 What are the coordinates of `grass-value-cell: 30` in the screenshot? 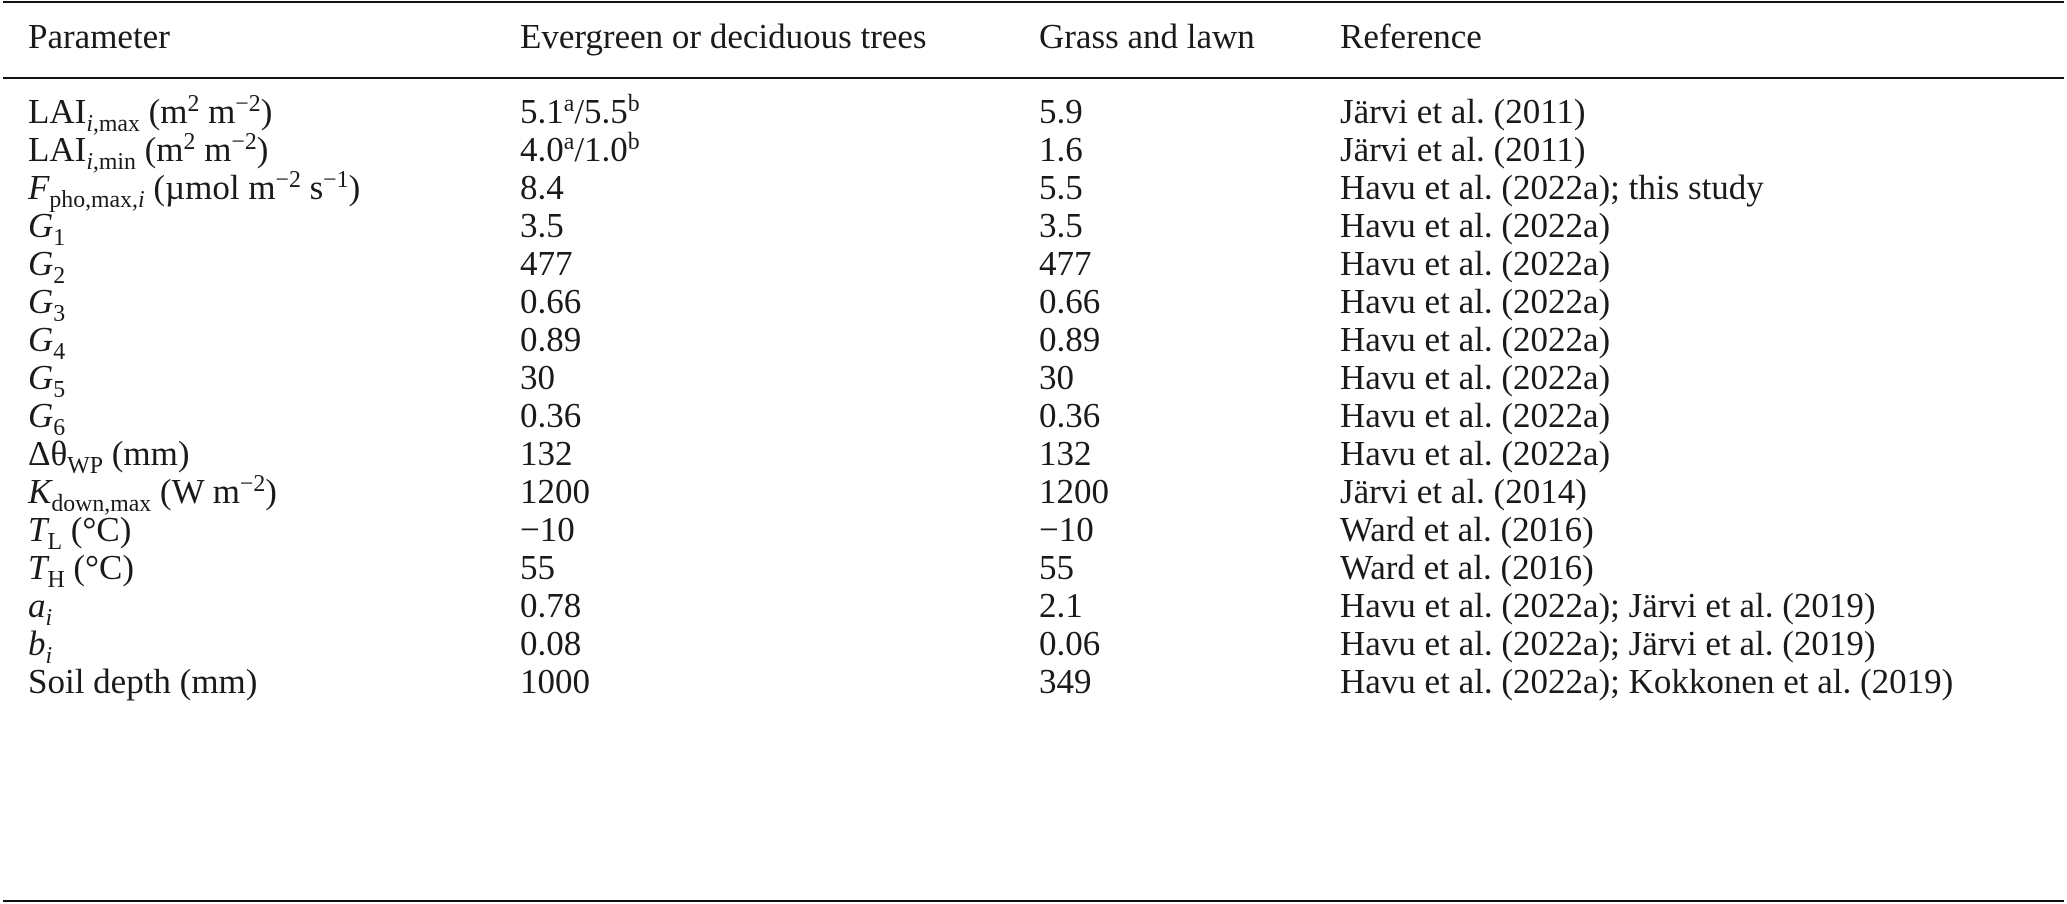 It's located at (1056, 377).